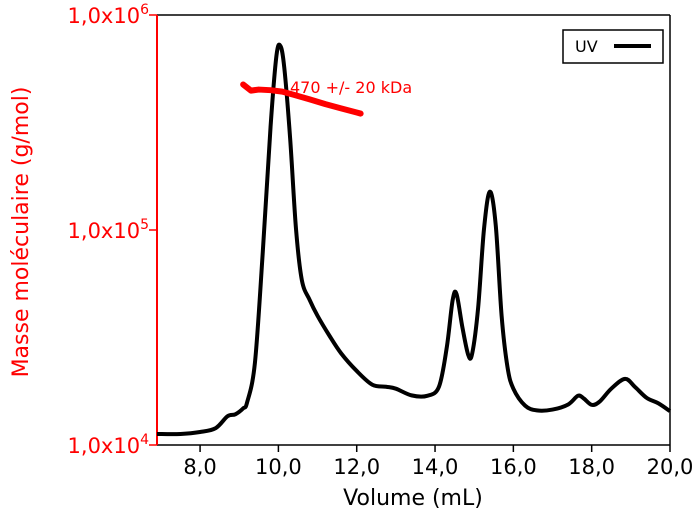  I want to click on x-axis-title: Volume (mL), so click(413, 498).